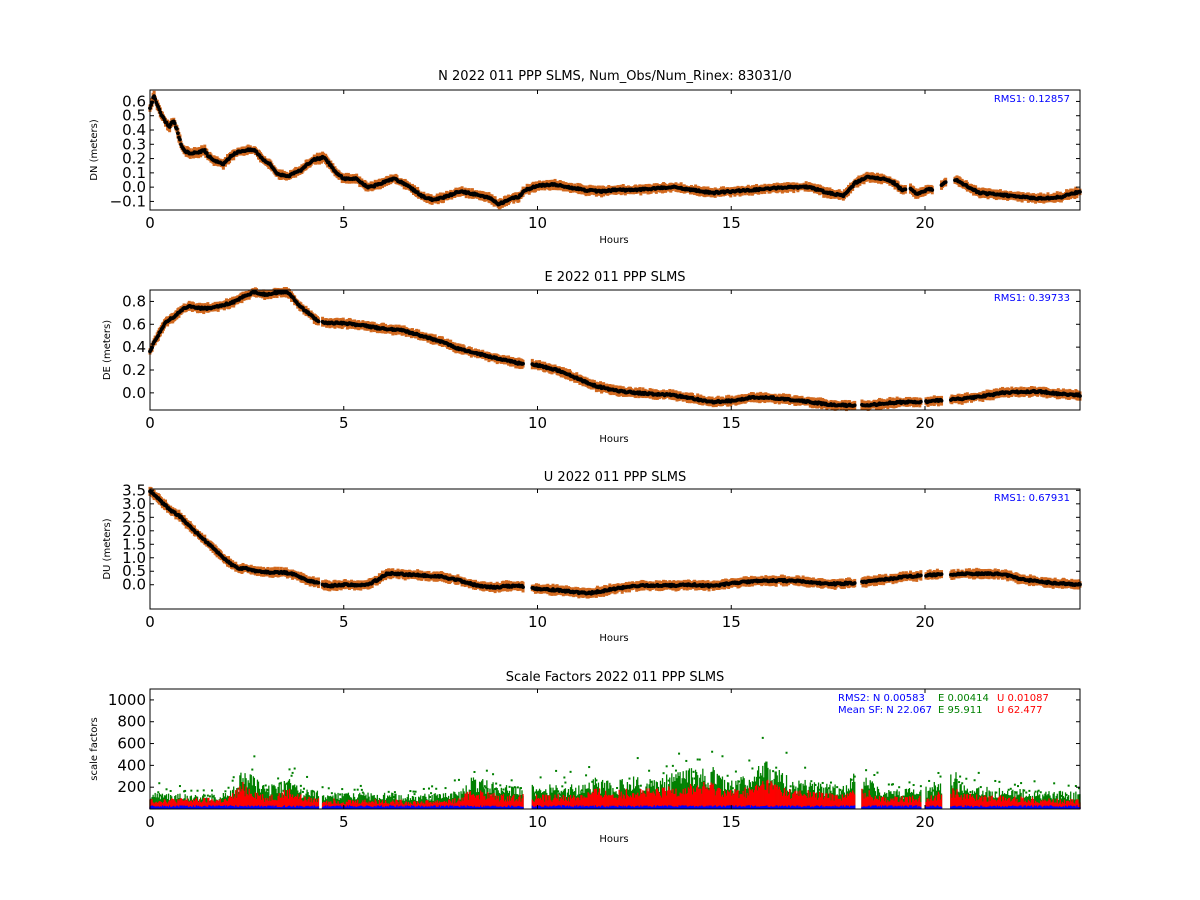 The width and height of the screenshot is (1200, 900). Describe the element at coordinates (150, 223) in the screenshot. I see `north-x-tick-label: 0` at that location.